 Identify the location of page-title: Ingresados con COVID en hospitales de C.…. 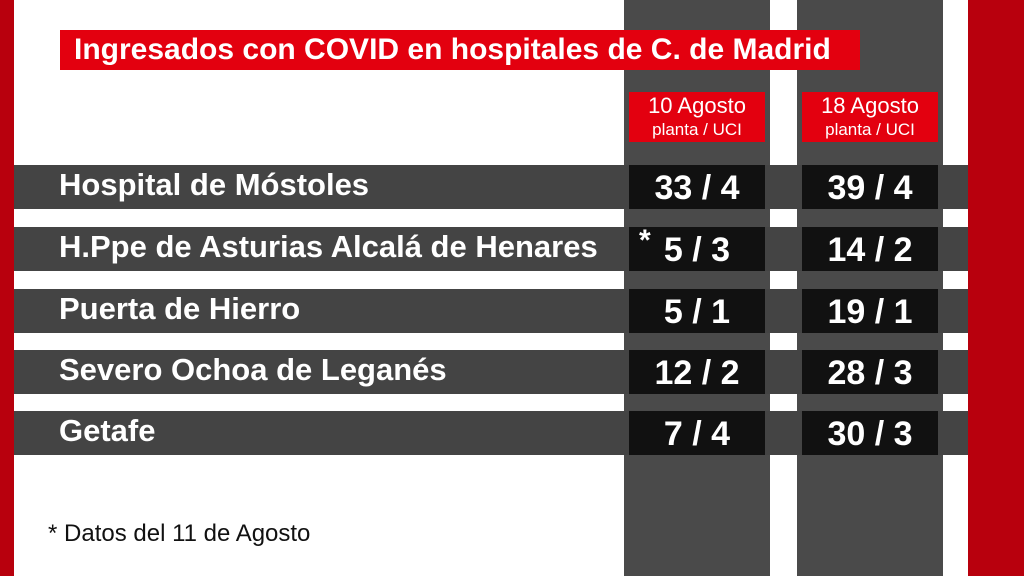
(460, 50).